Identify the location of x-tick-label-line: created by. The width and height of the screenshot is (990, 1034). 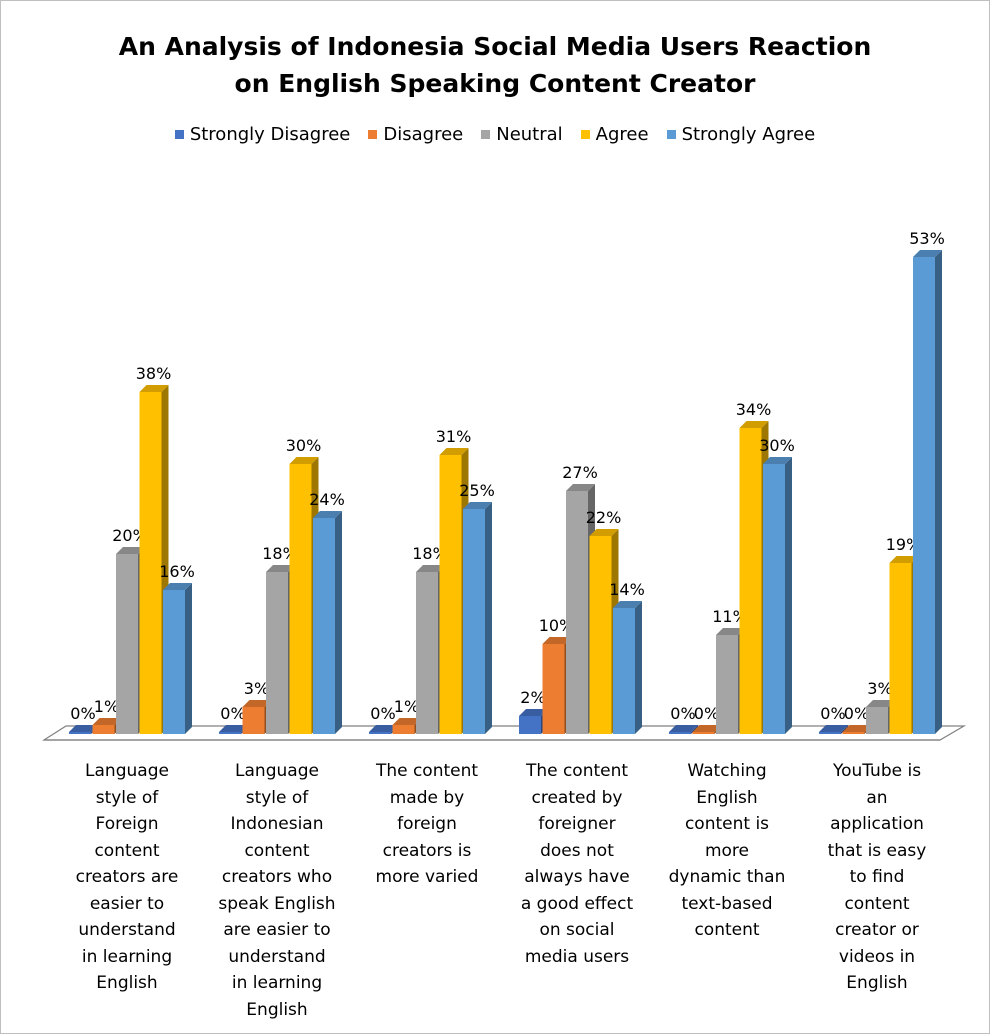
(577, 797).